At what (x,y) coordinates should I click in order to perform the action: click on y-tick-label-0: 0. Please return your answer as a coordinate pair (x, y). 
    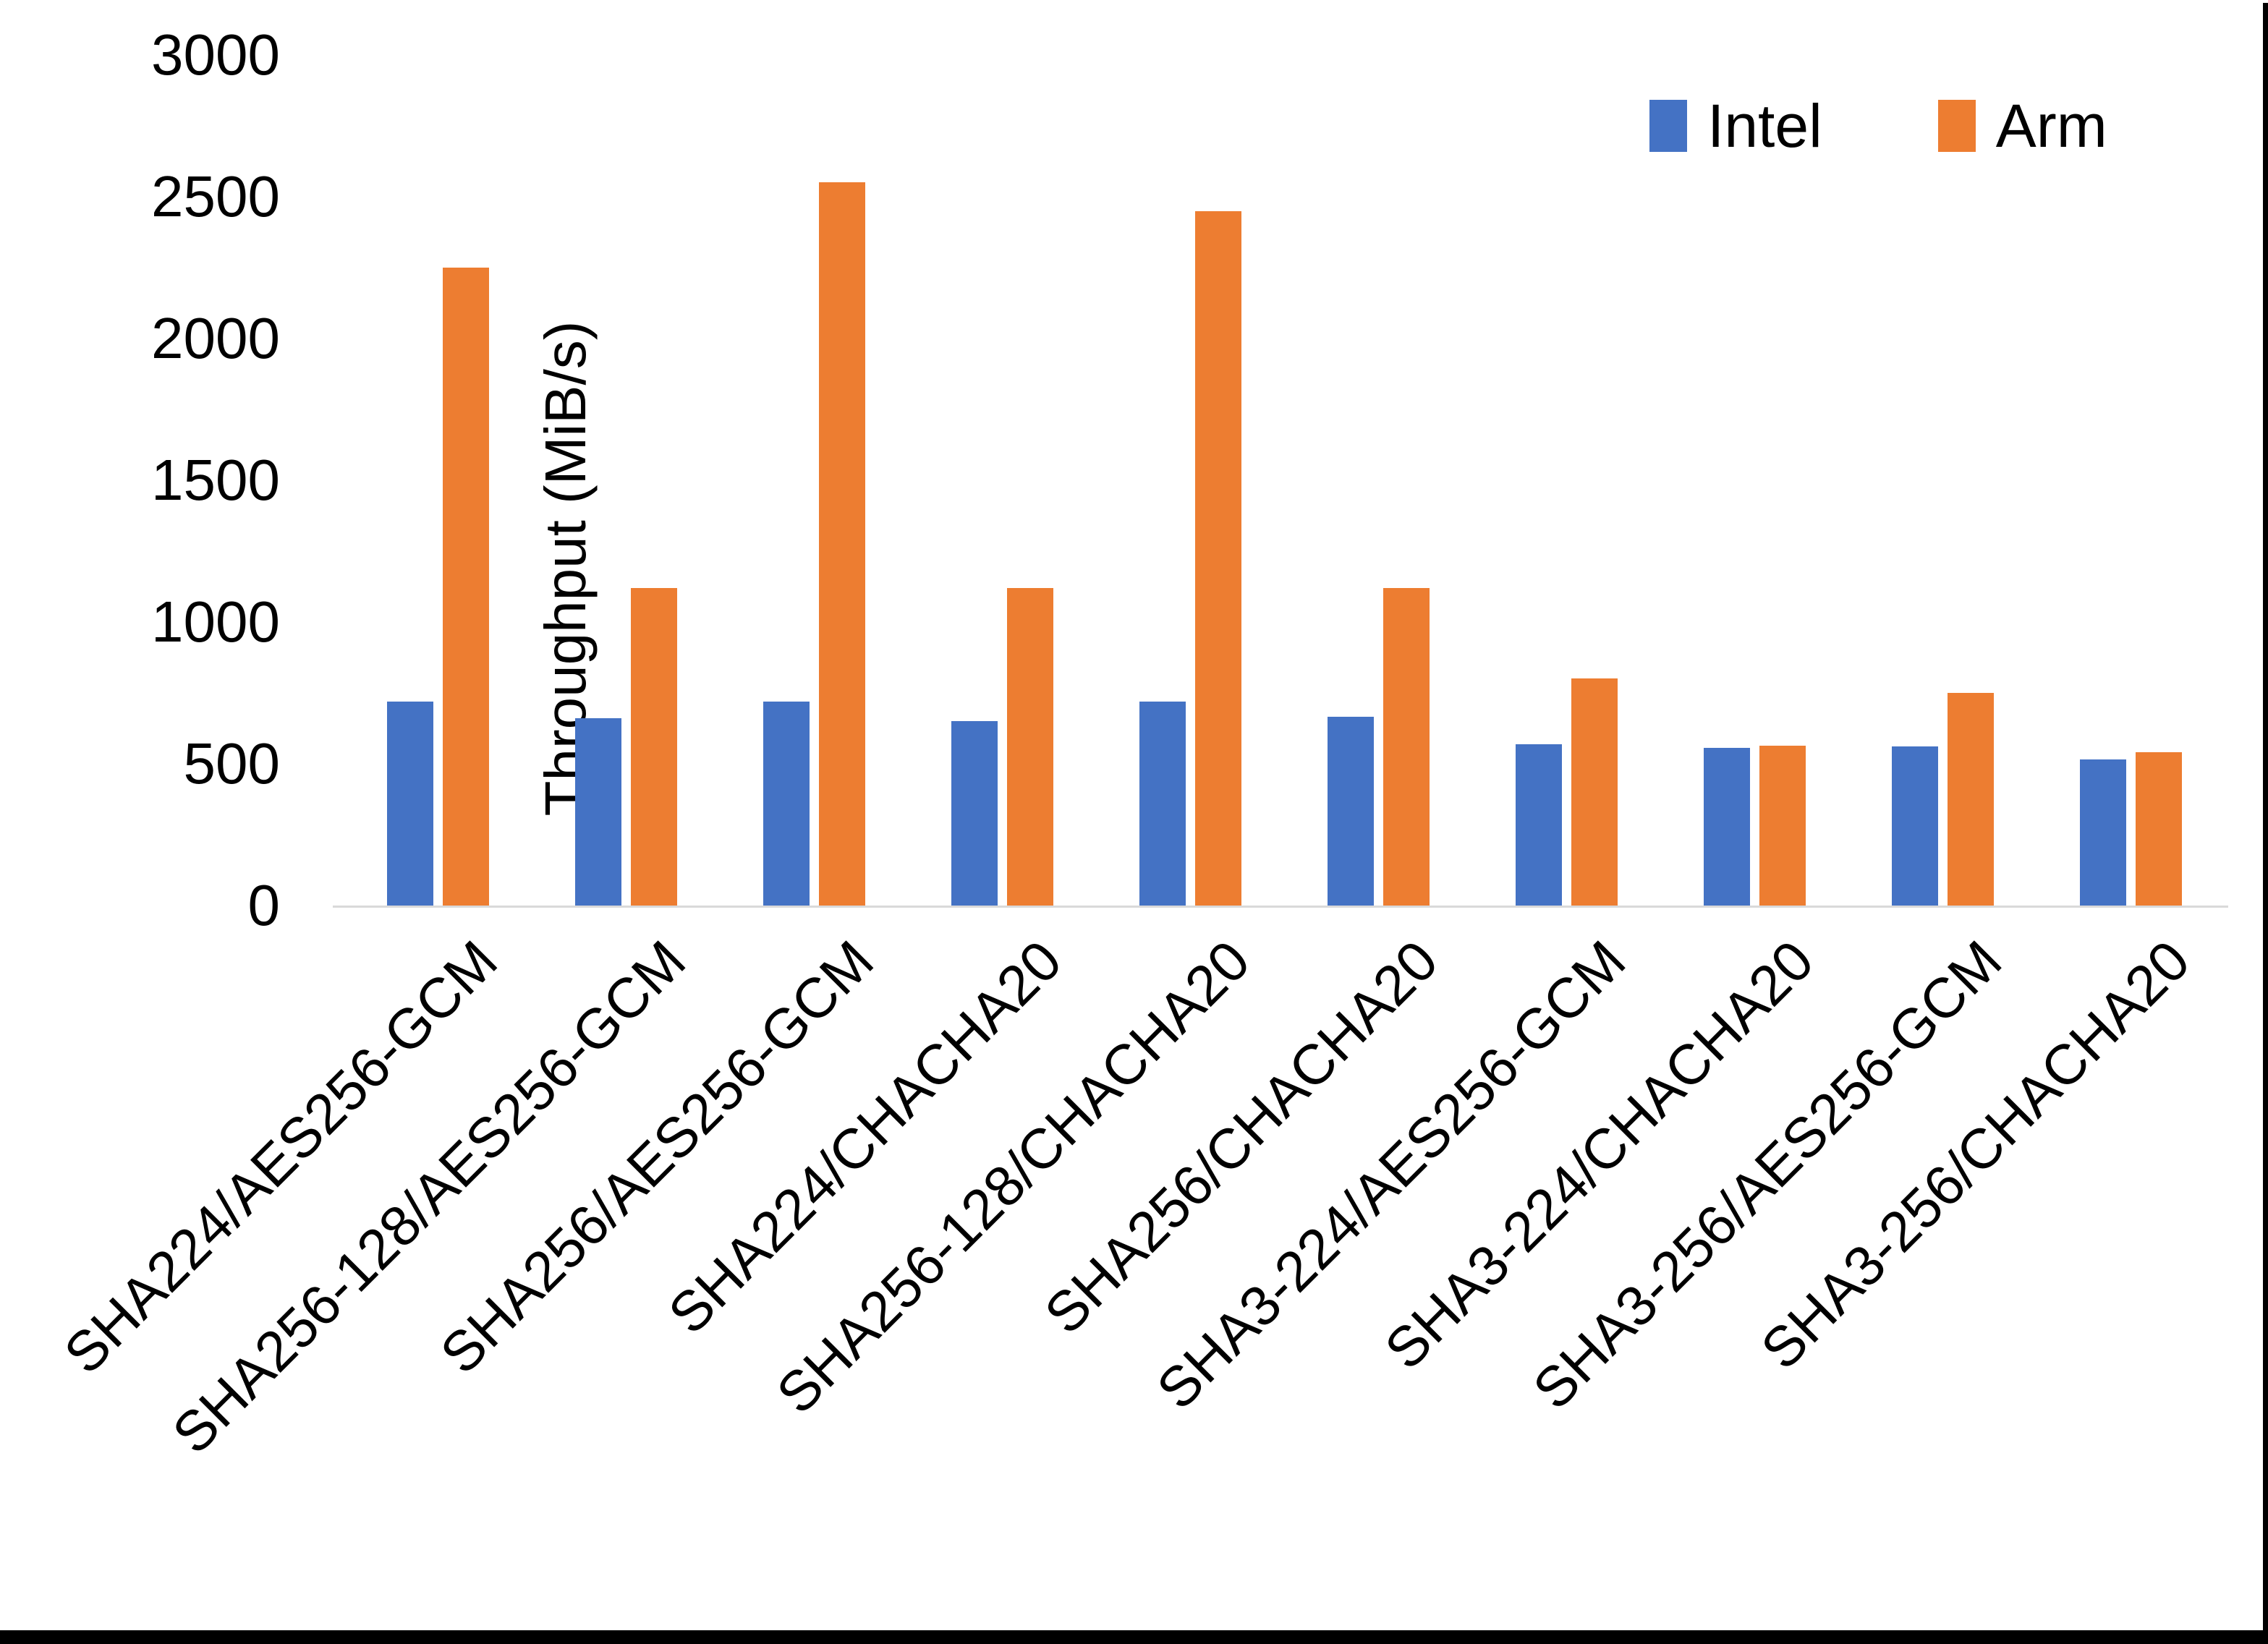
    Looking at the image, I should click on (264, 905).